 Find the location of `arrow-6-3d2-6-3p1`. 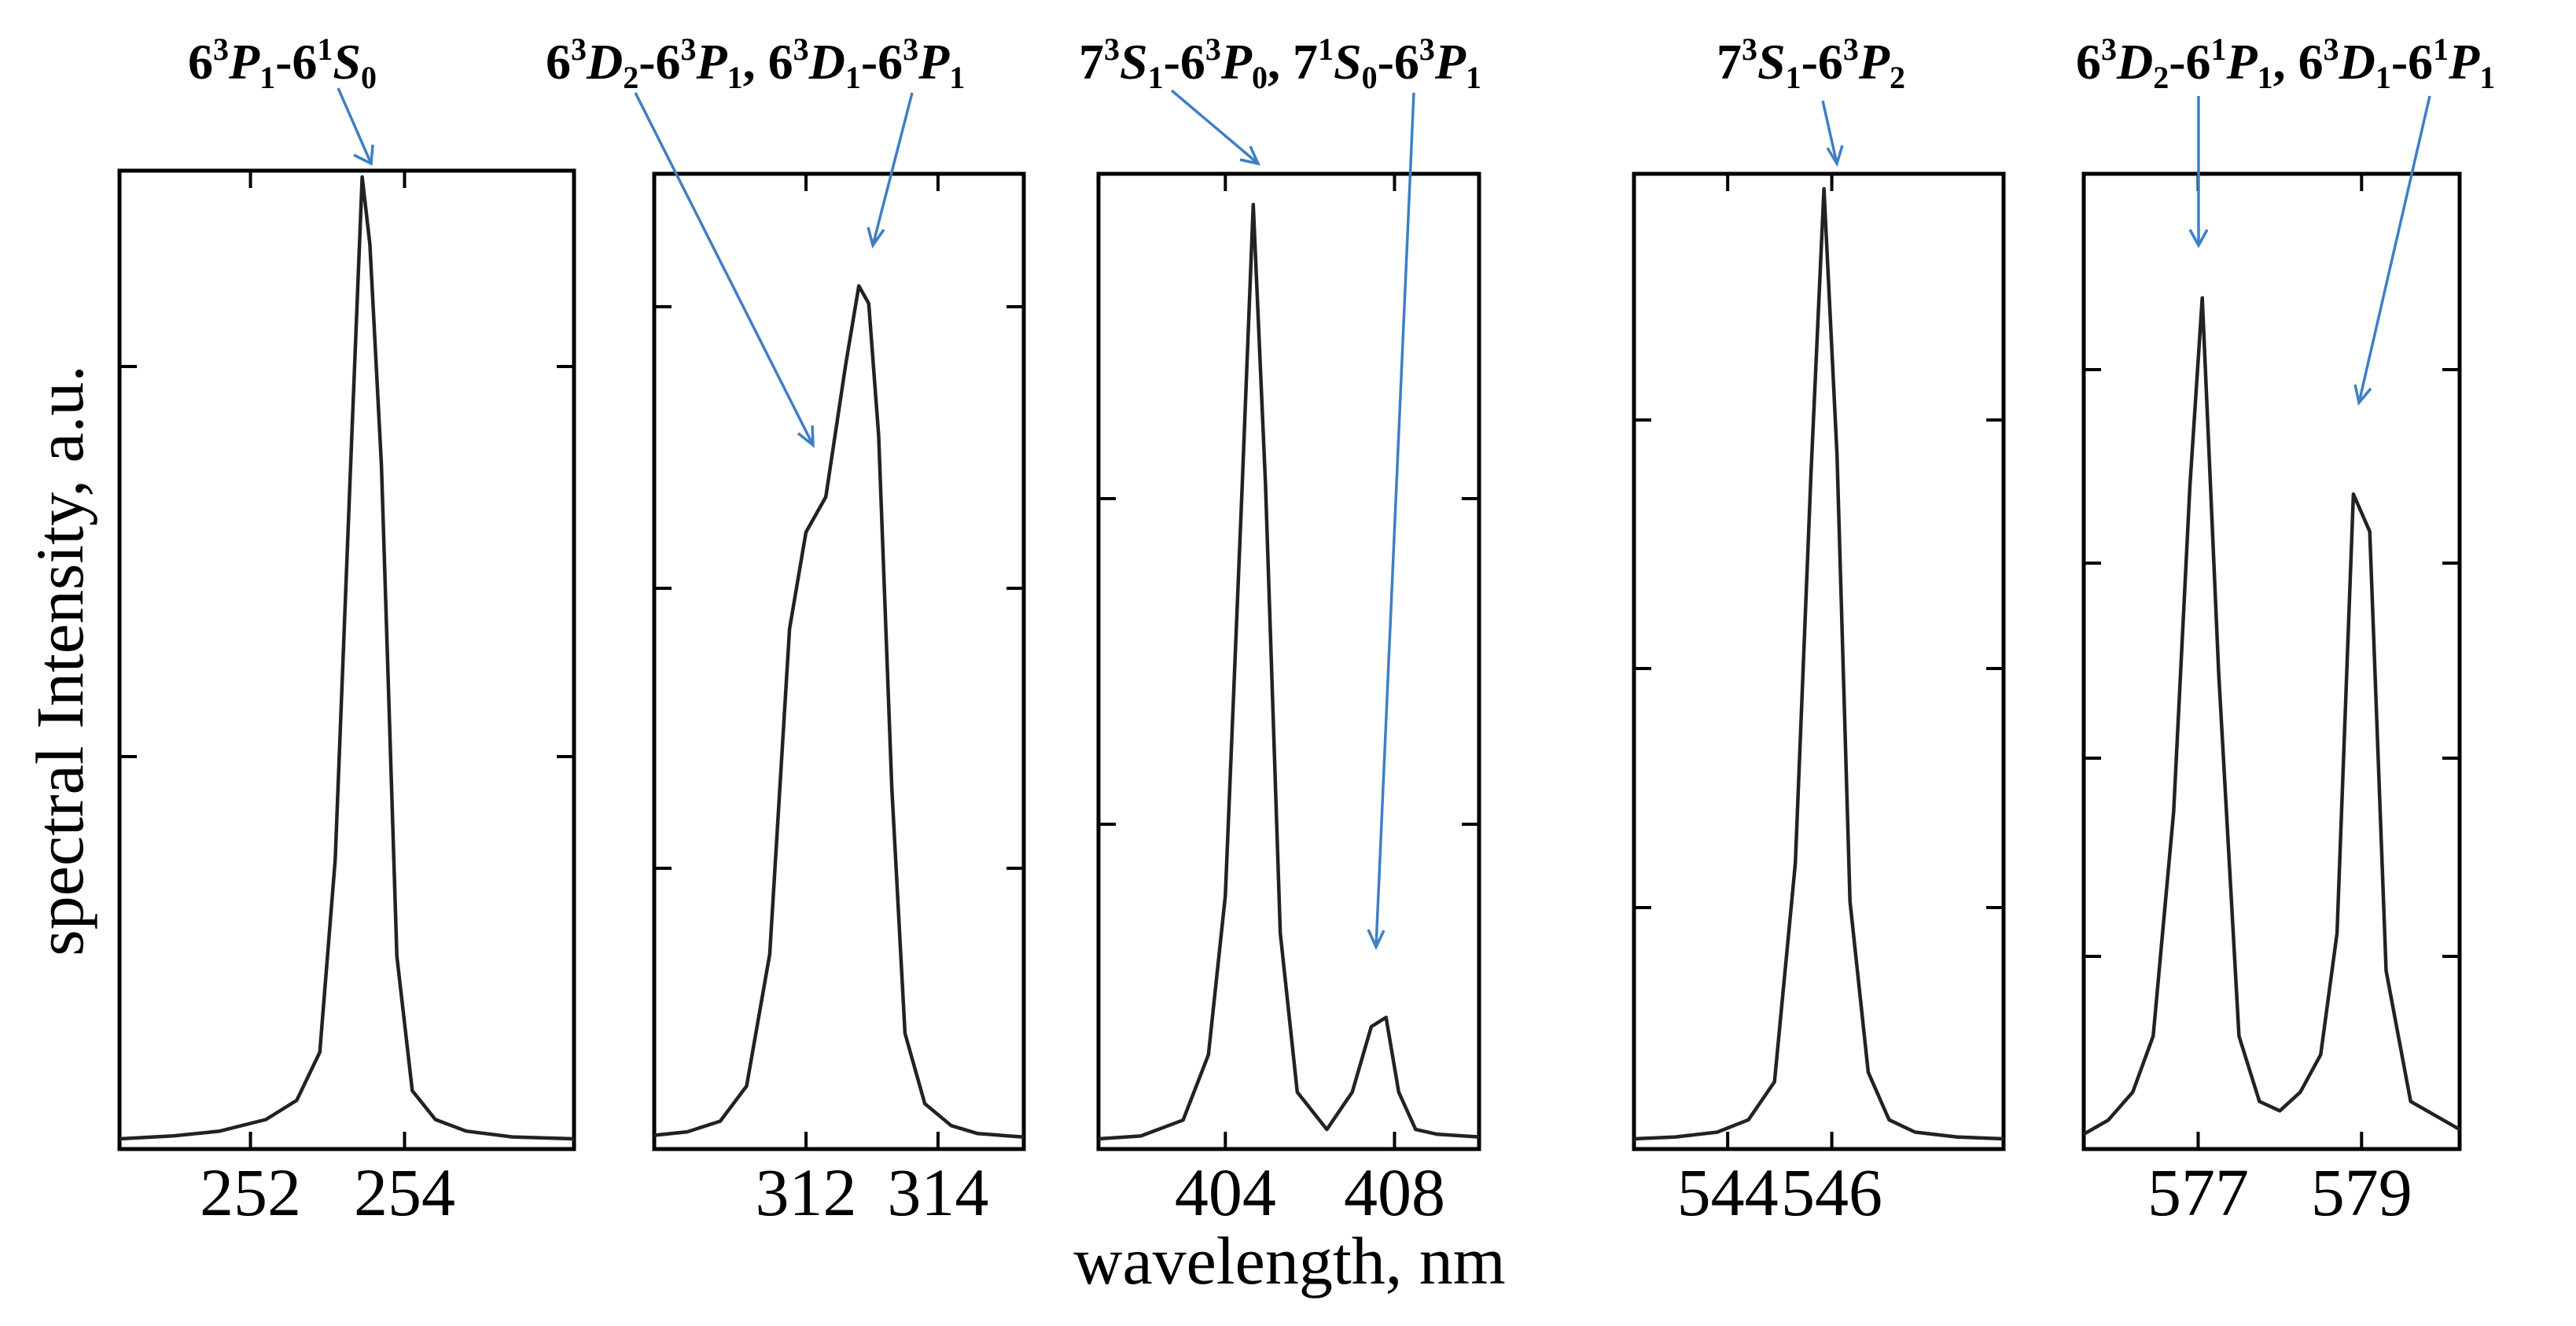

arrow-6-3d2-6-3p1 is located at coordinates (725, 269).